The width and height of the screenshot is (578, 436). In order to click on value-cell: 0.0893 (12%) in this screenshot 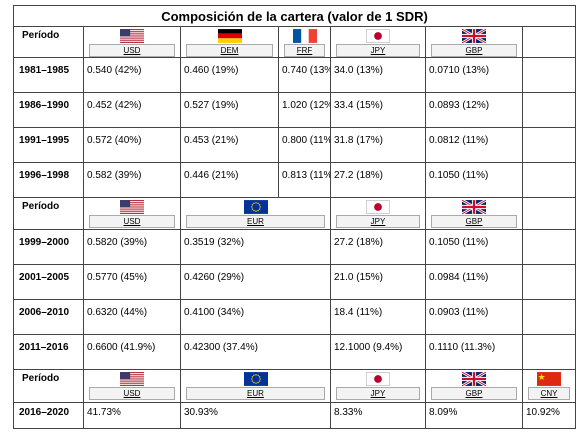, I will do `click(474, 110)`.